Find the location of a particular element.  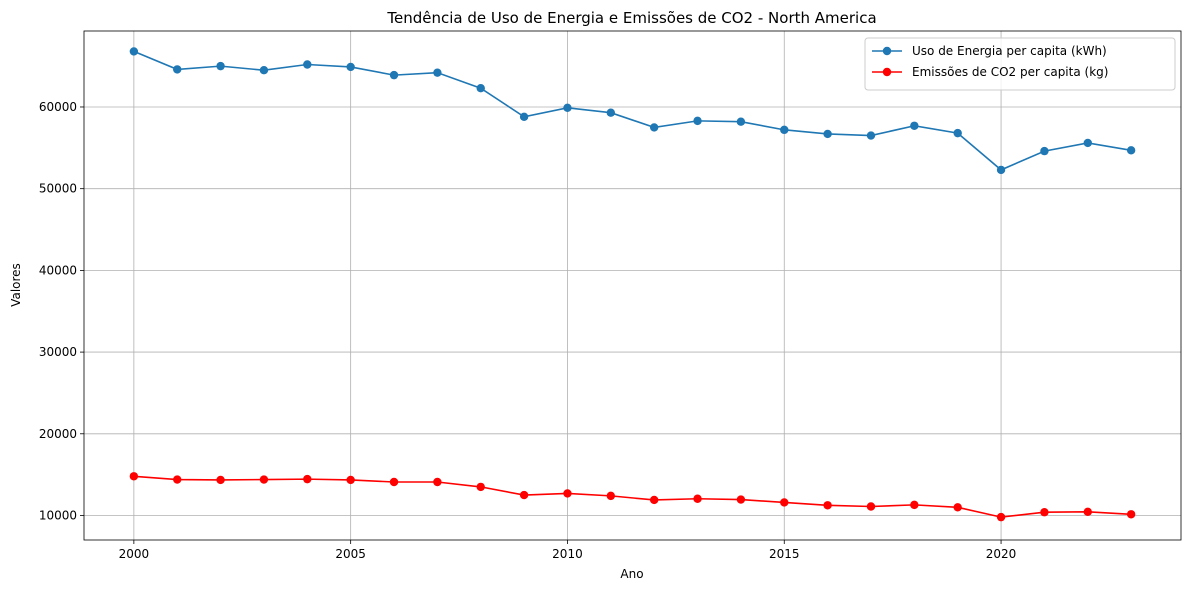

y-tick-label: 30000 is located at coordinates (58, 352).